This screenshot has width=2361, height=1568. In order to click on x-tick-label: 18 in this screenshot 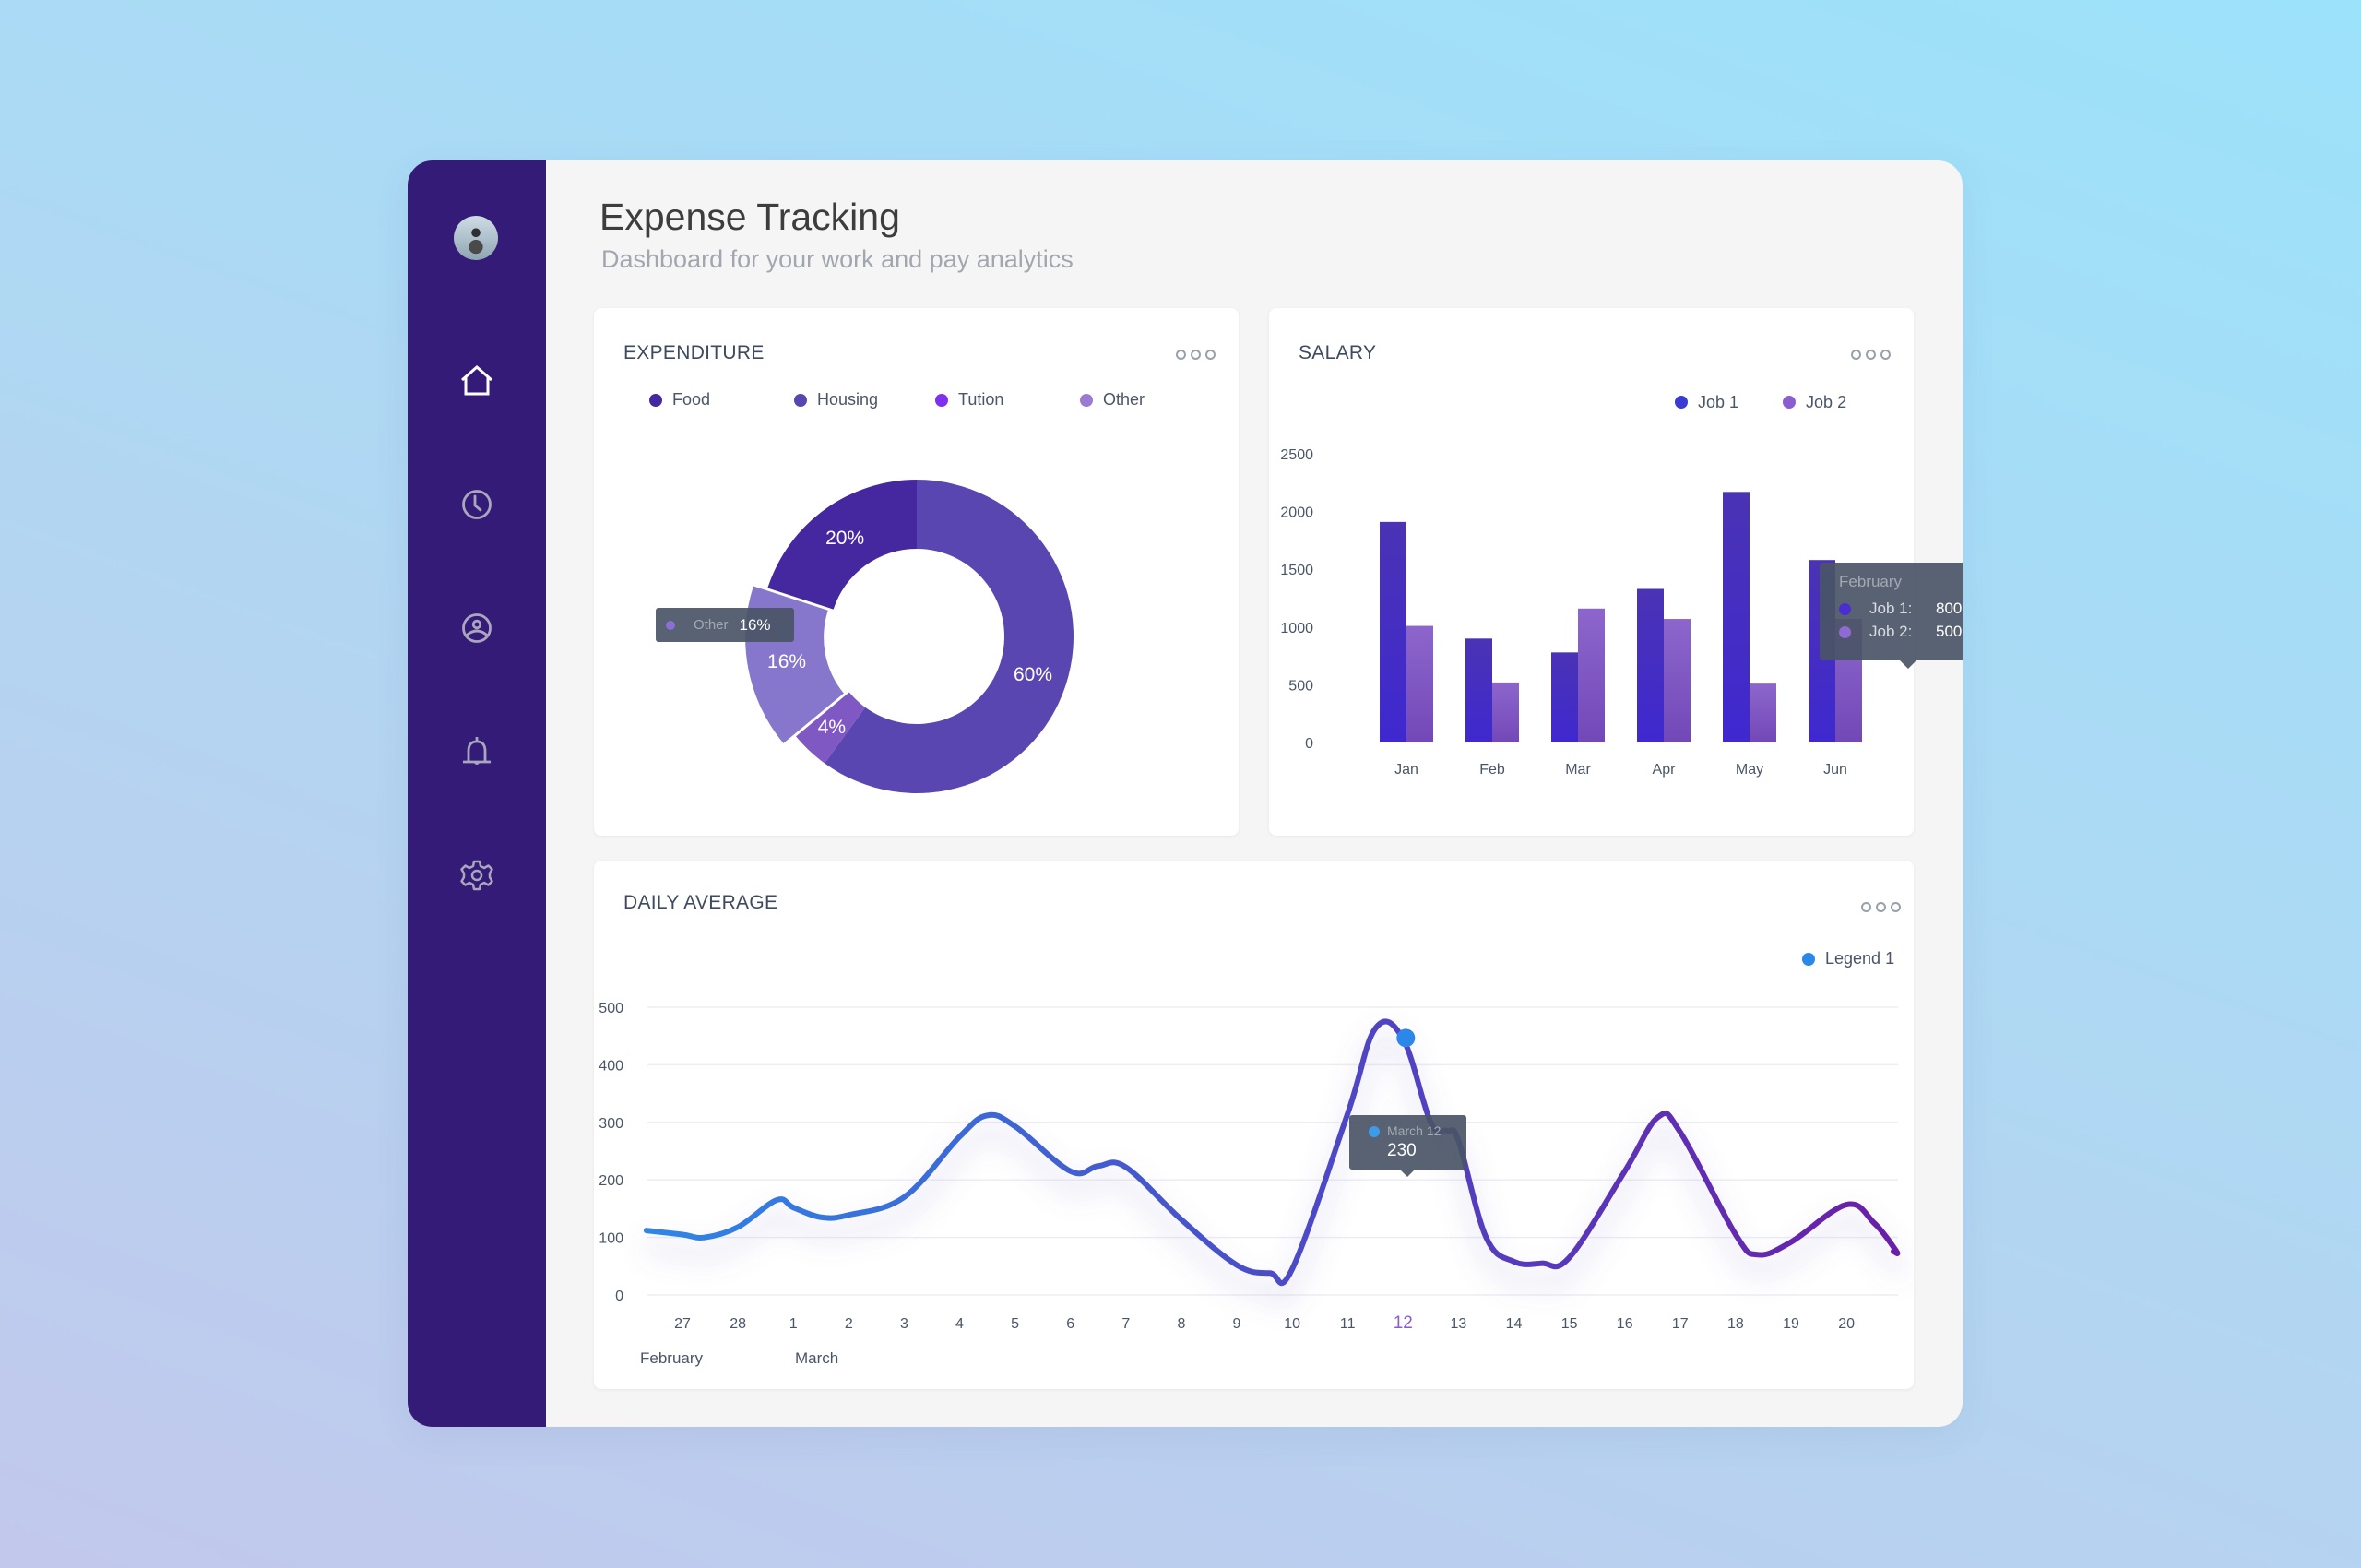, I will do `click(1735, 1324)`.